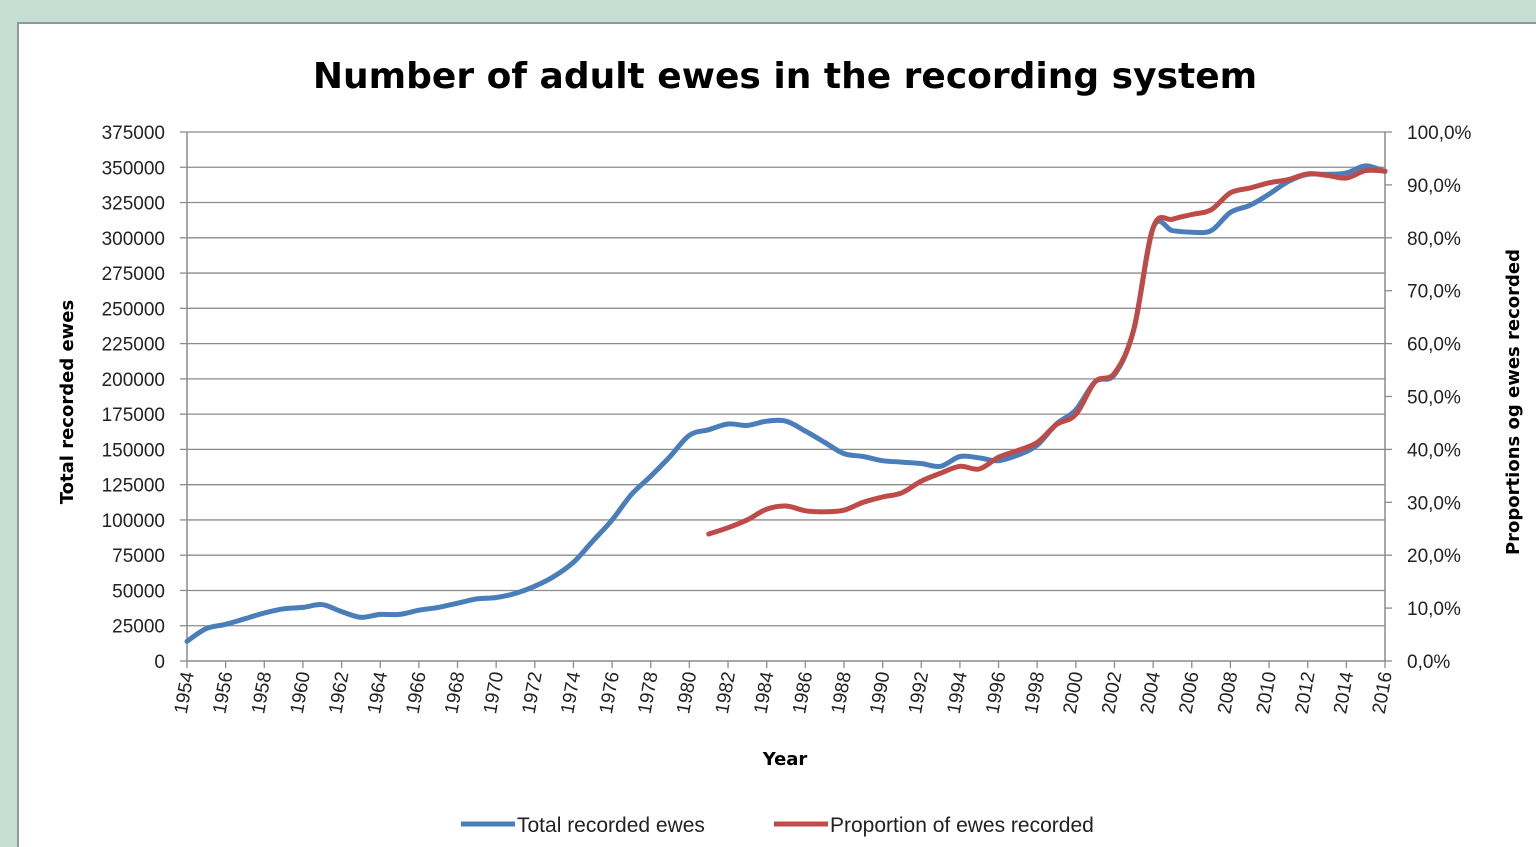 The image size is (1536, 847). What do you see at coordinates (67, 402) in the screenshot?
I see `y-axis-title: Total recorded ewes` at bounding box center [67, 402].